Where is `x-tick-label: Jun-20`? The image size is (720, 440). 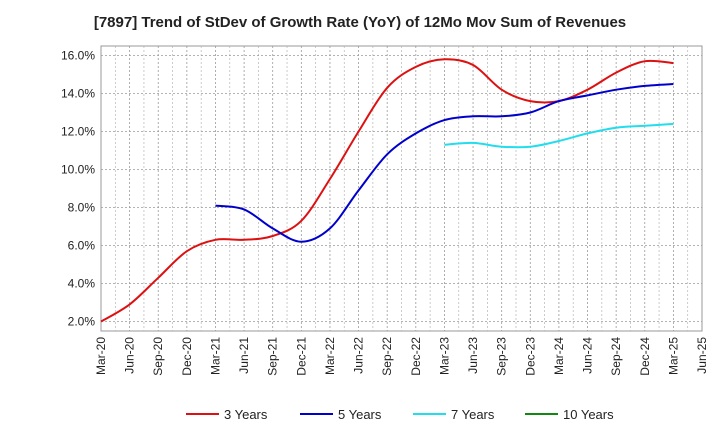
x-tick-label: Jun-20 is located at coordinates (130, 355).